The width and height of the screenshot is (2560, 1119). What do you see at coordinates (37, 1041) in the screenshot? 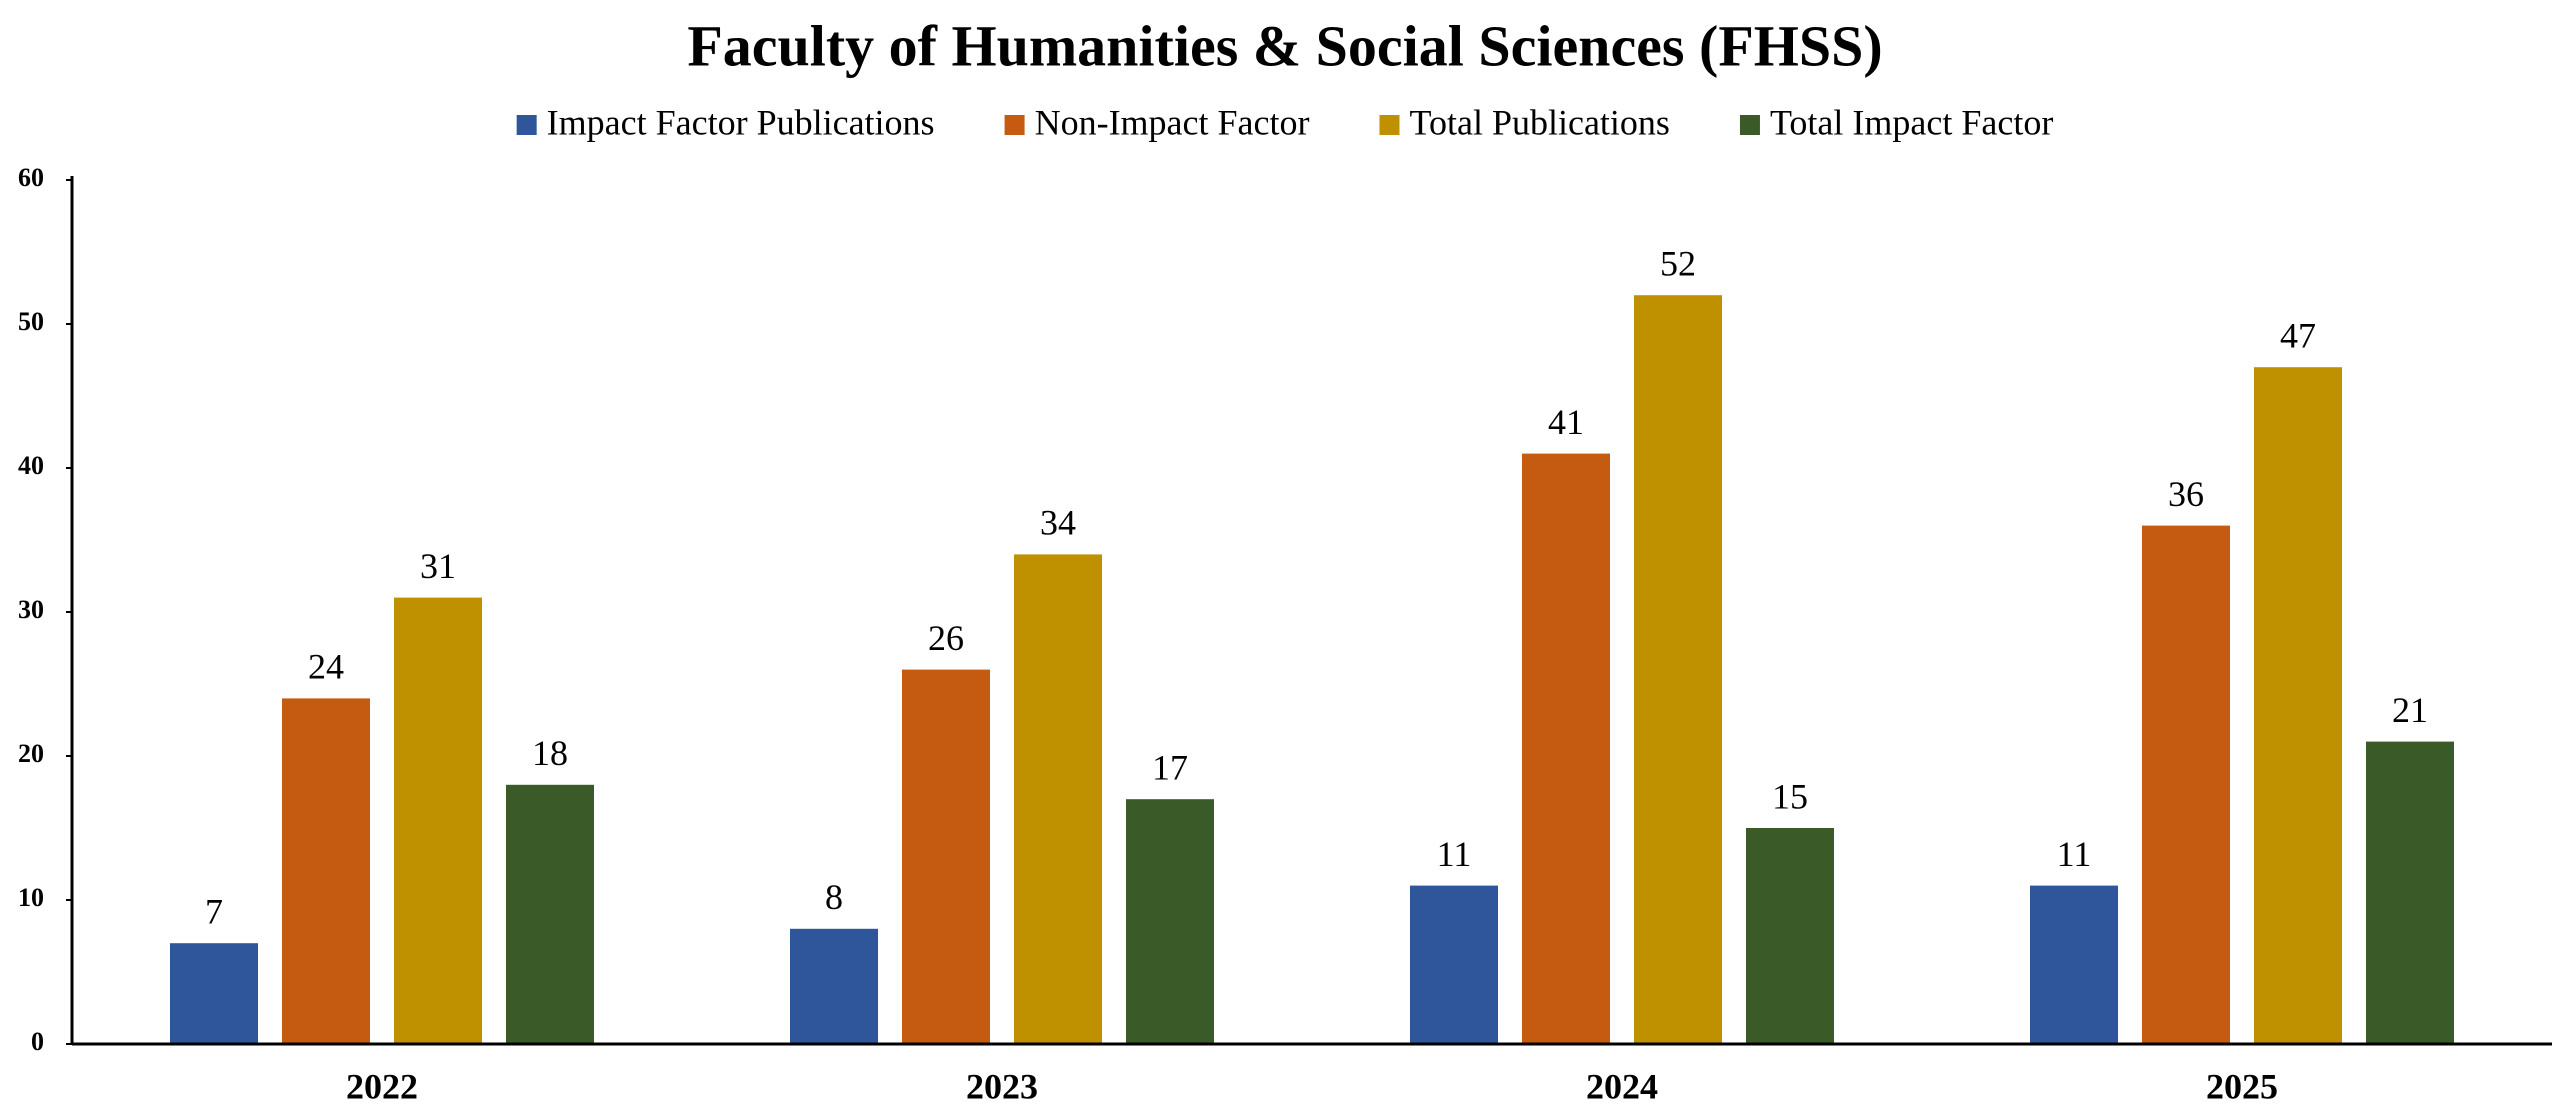
I see `y-tick-label: 0` at bounding box center [37, 1041].